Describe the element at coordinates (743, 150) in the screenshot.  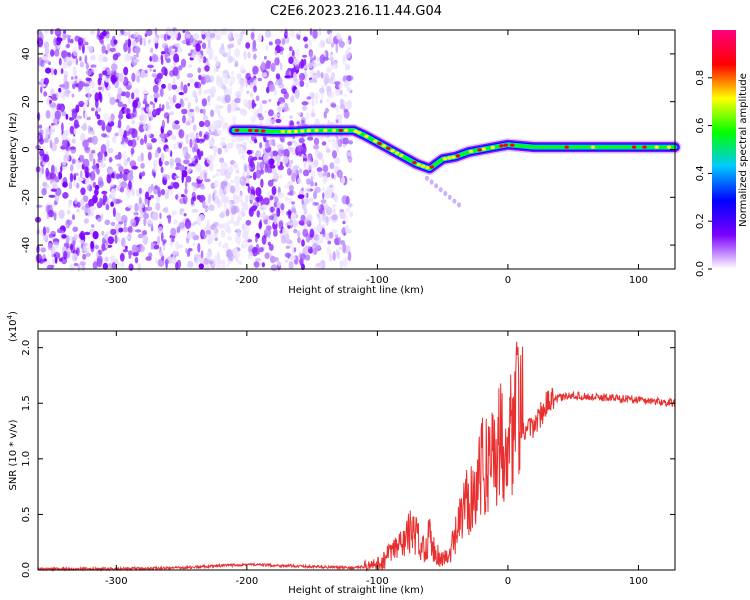
I see `colorbar-label: Normalized spectral amplitude` at that location.